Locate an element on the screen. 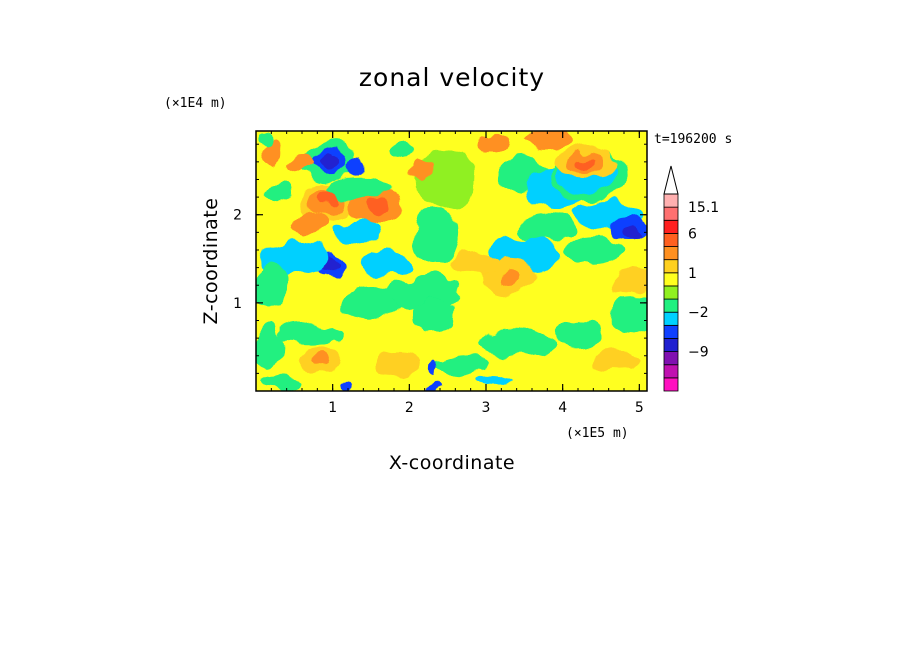  colorbar-label: 15.1 is located at coordinates (703, 208).